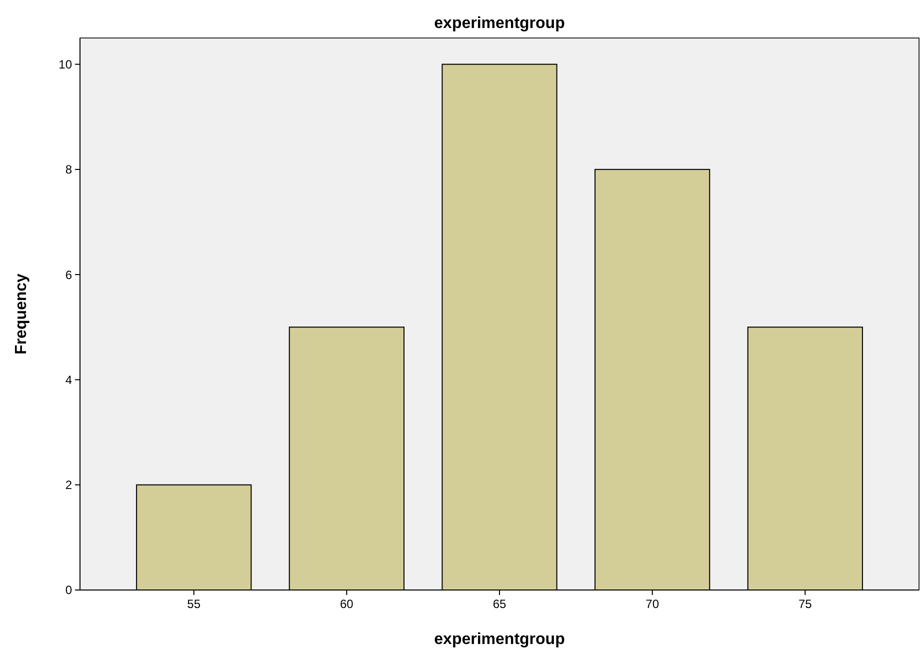 The width and height of the screenshot is (920, 657). What do you see at coordinates (68, 379) in the screenshot?
I see `y-tick-label: 4` at bounding box center [68, 379].